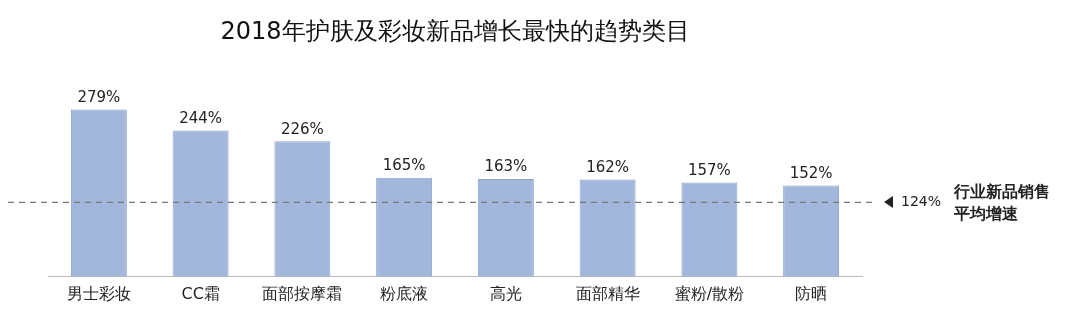 Image resolution: width=1080 pixels, height=325 pixels. Describe the element at coordinates (302, 293) in the screenshot. I see `x-tick-label: 面部按摩霜` at that location.